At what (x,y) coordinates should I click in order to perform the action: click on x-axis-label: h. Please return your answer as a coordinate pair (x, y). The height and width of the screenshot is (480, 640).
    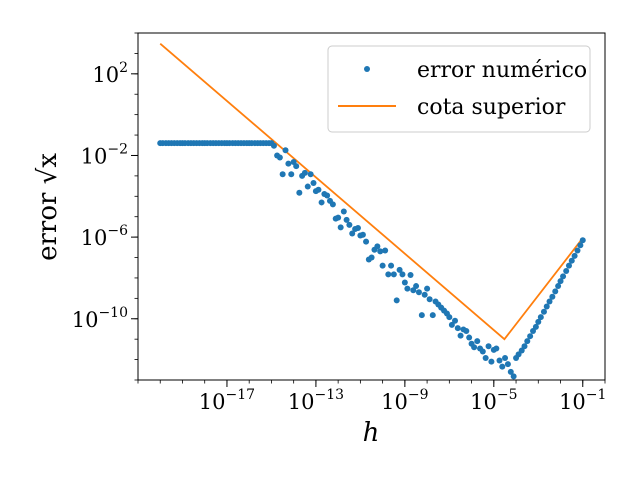
    Looking at the image, I should click on (371, 433).